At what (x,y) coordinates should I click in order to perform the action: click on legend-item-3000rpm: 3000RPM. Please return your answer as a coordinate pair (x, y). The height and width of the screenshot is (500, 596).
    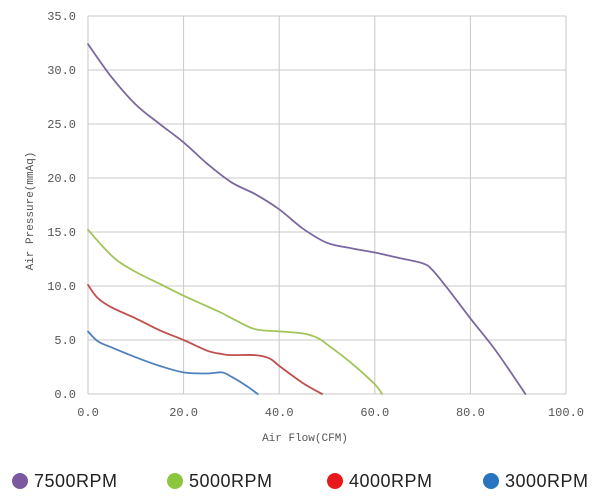
    Looking at the image, I should click on (536, 481).